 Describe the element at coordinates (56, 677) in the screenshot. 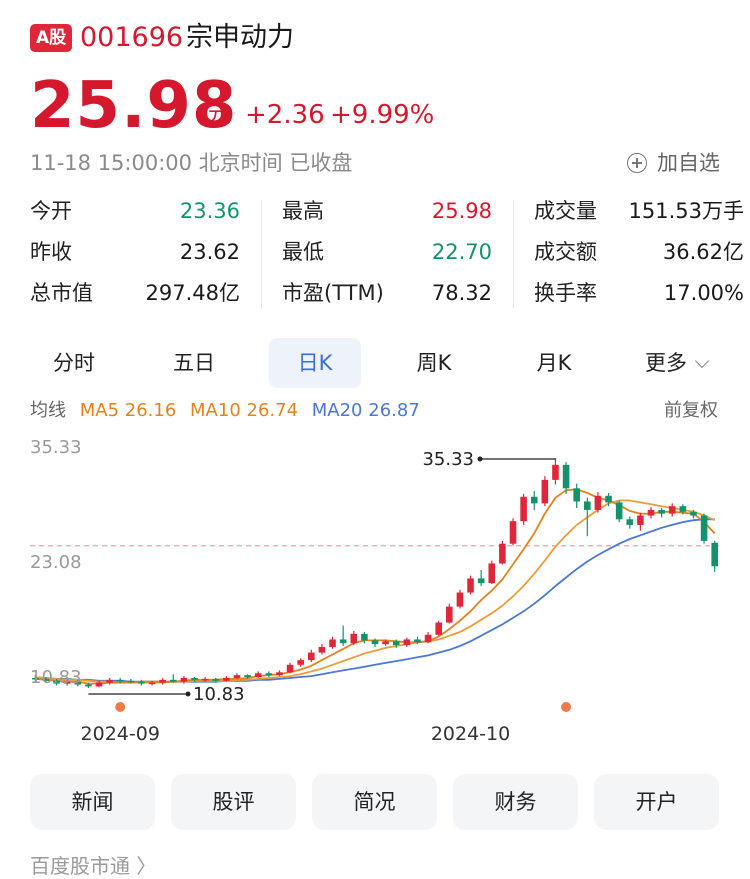

I see `y-axis-label: 10.83` at that location.